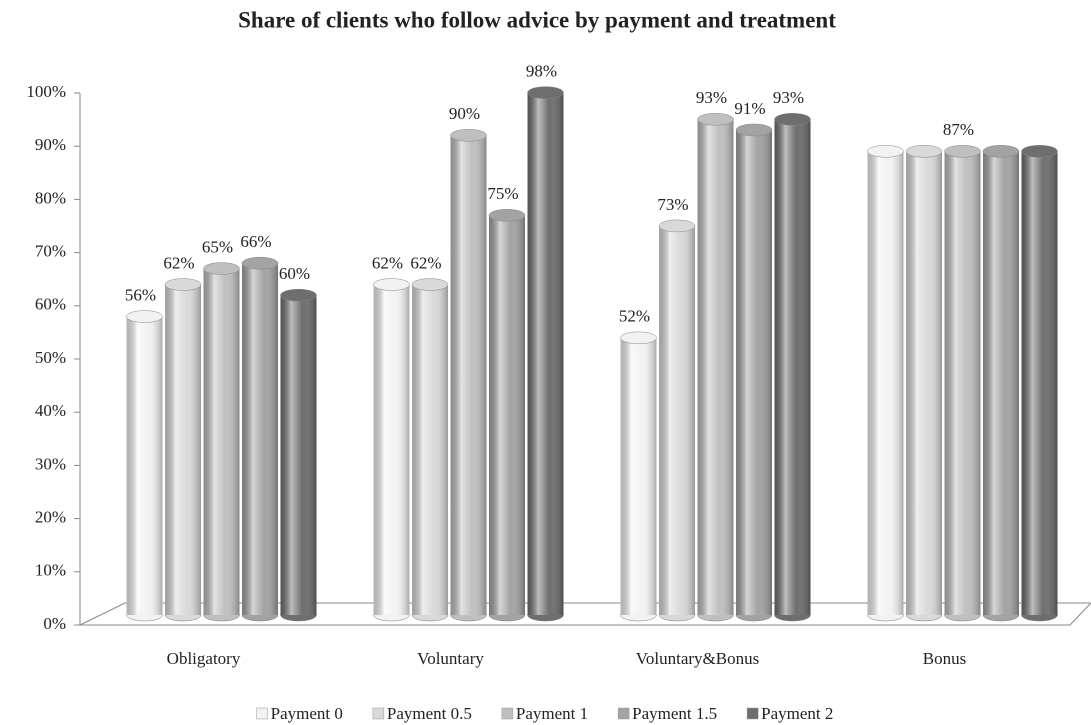 This screenshot has height=725, width=1091. I want to click on y-tick-label: 10%, so click(50, 570).